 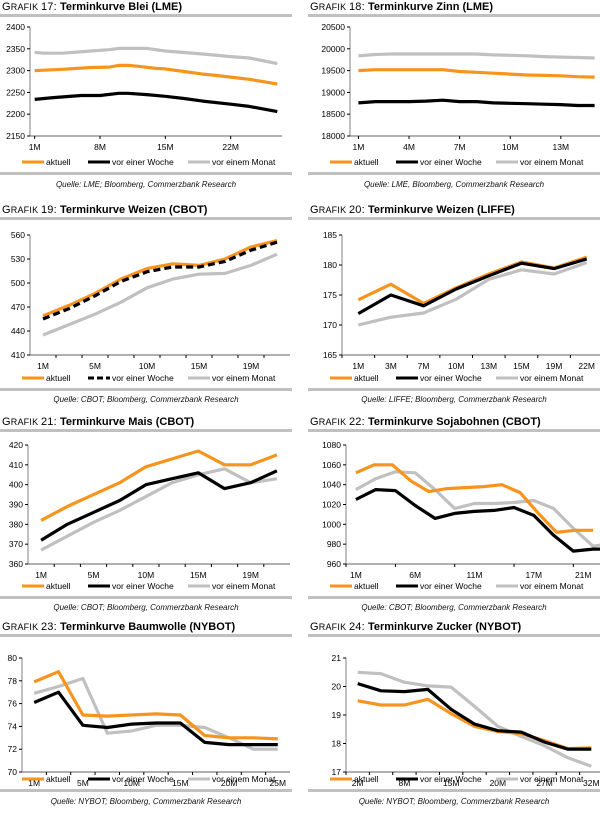 What do you see at coordinates (331, 445) in the screenshot?
I see `y-tick-label: 1080` at bounding box center [331, 445].